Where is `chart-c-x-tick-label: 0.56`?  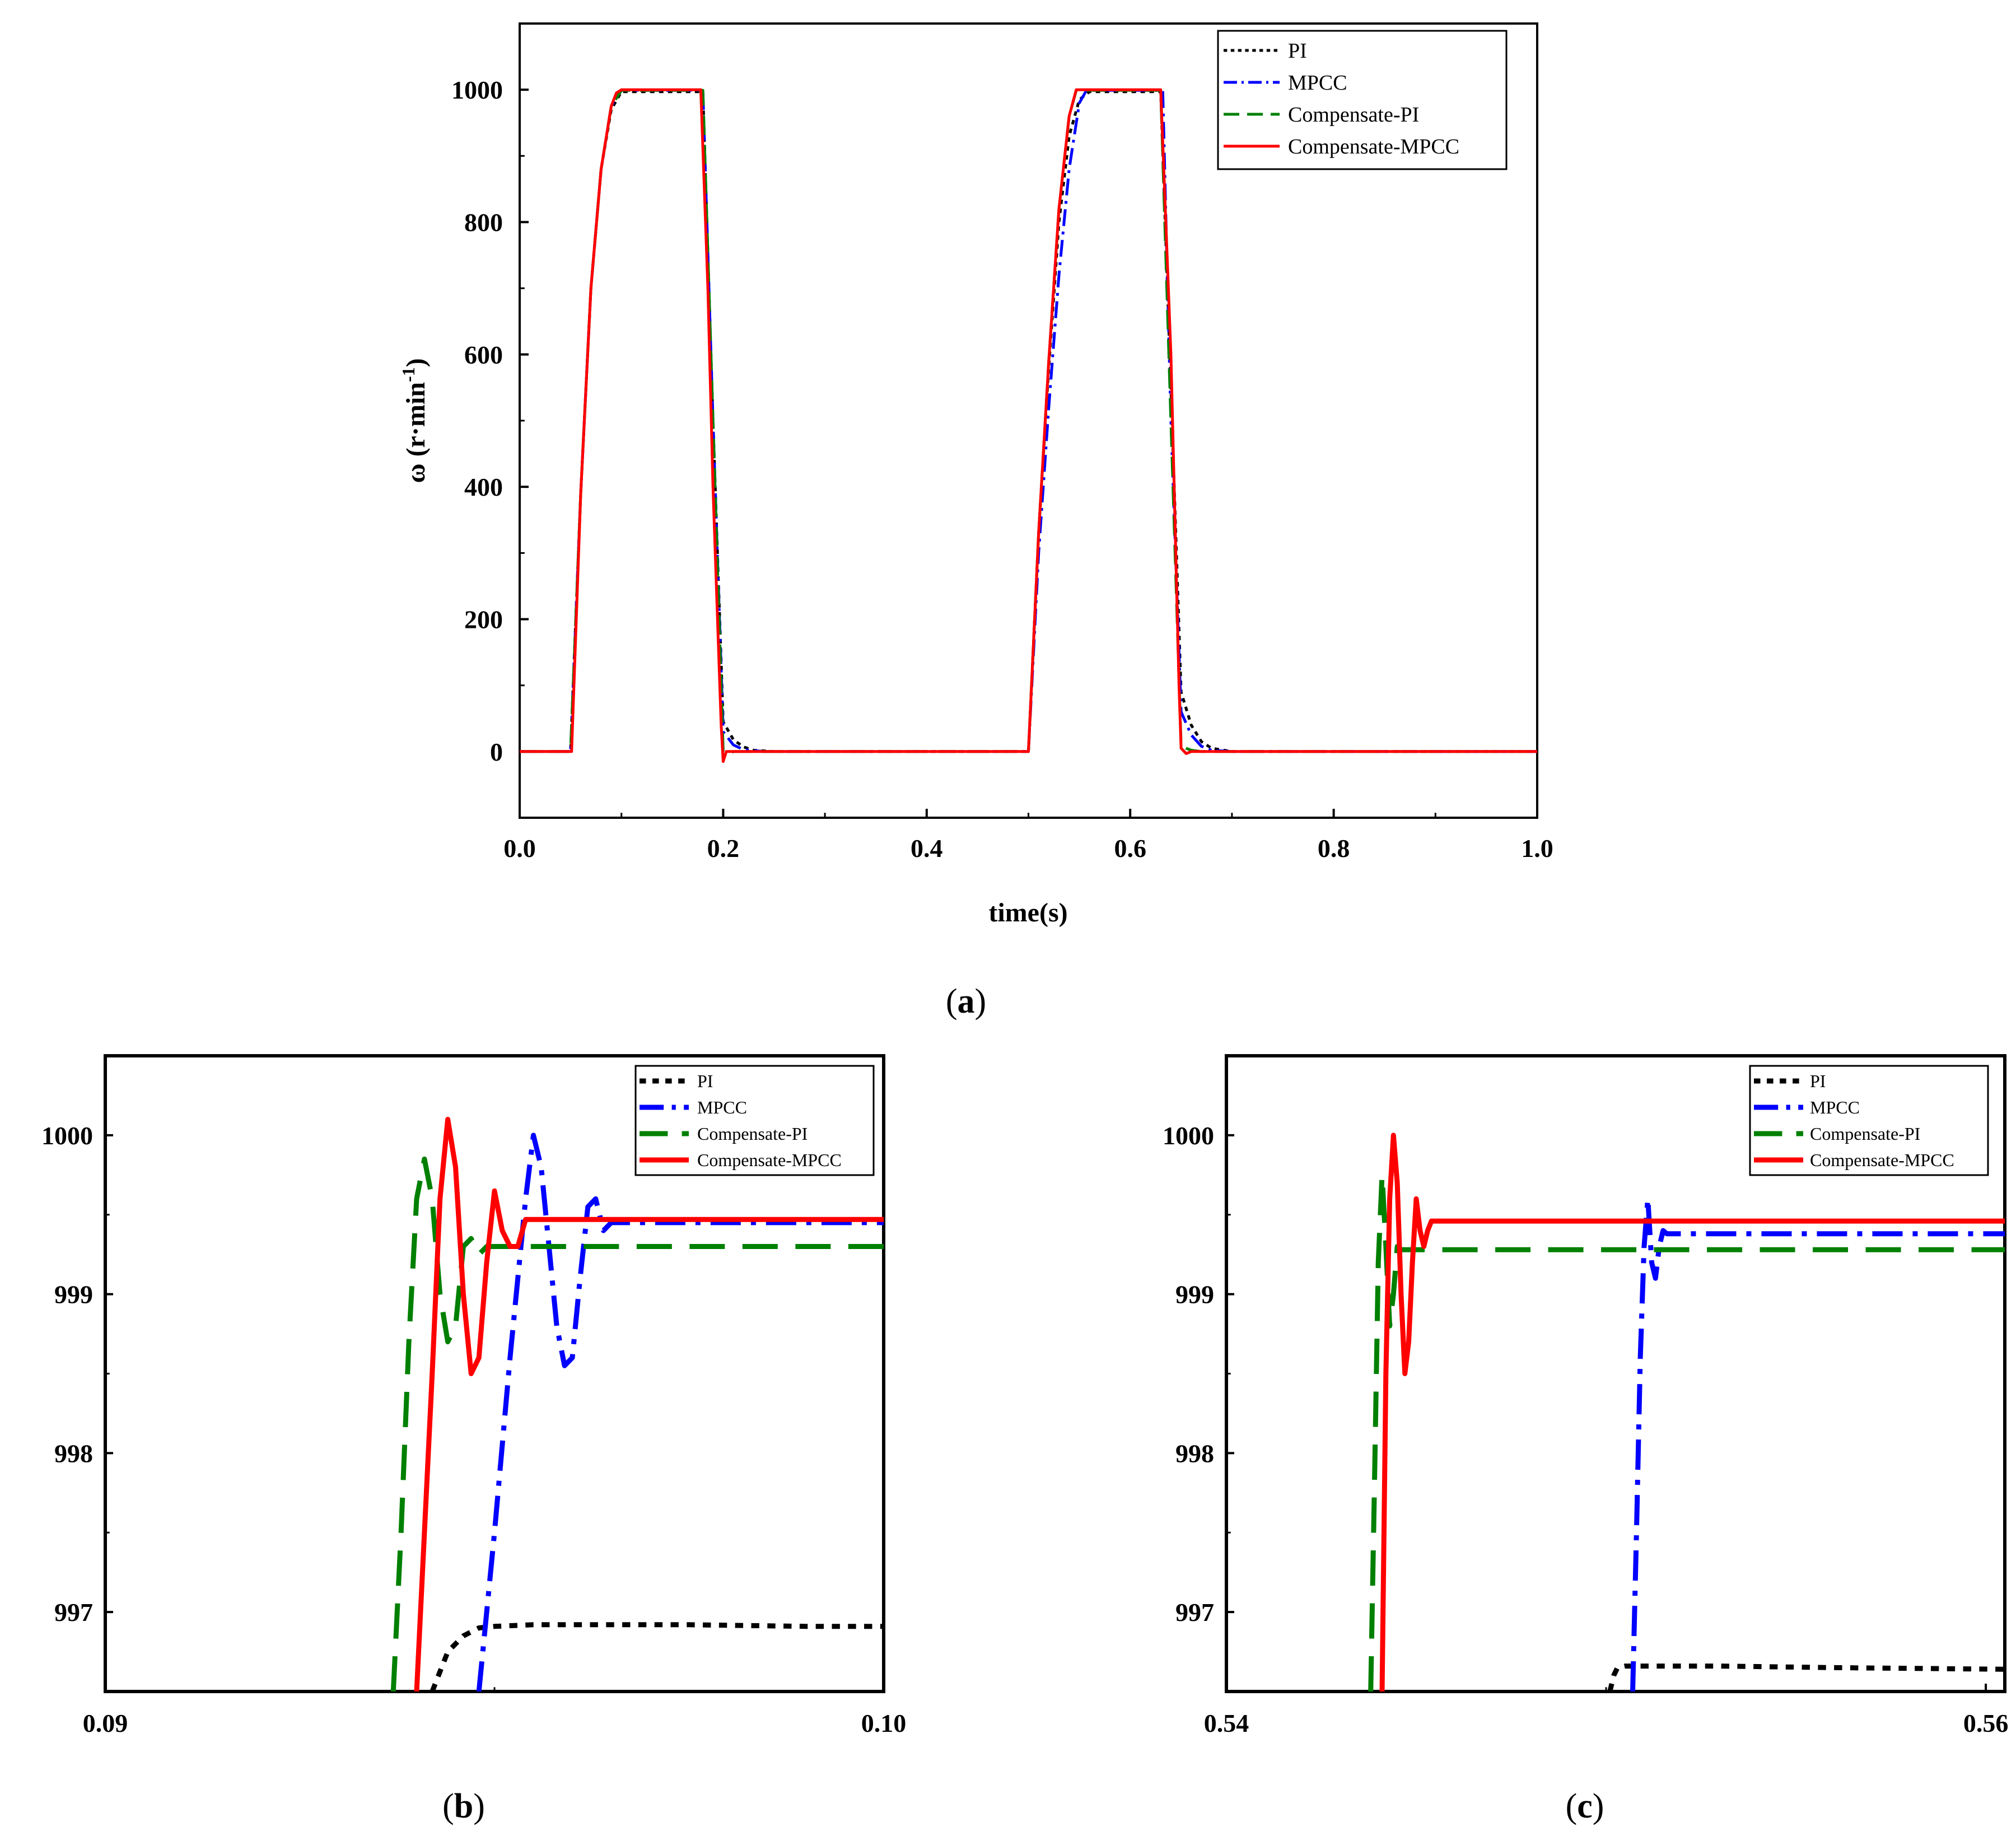 chart-c-x-tick-label: 0.56 is located at coordinates (1986, 1723).